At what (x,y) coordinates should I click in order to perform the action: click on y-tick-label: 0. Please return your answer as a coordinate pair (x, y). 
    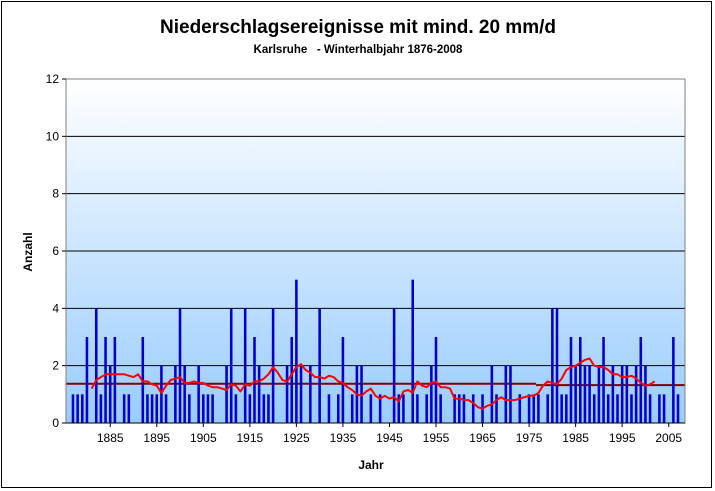
    Looking at the image, I should click on (55, 423).